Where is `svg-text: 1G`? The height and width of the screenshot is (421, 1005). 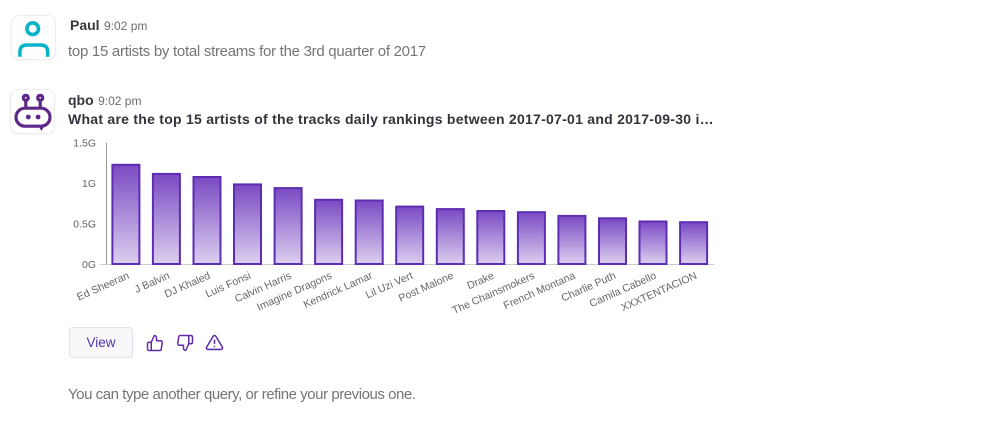
svg-text: 1G is located at coordinates (89, 184).